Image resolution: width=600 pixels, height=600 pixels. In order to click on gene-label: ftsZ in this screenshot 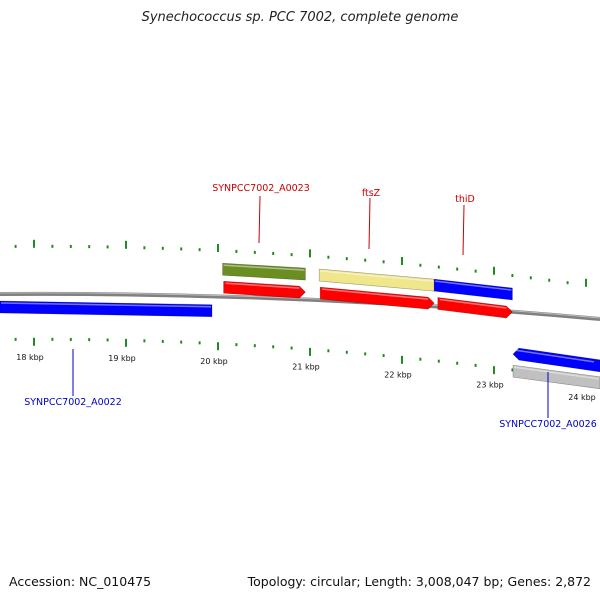, I will do `click(371, 193)`.